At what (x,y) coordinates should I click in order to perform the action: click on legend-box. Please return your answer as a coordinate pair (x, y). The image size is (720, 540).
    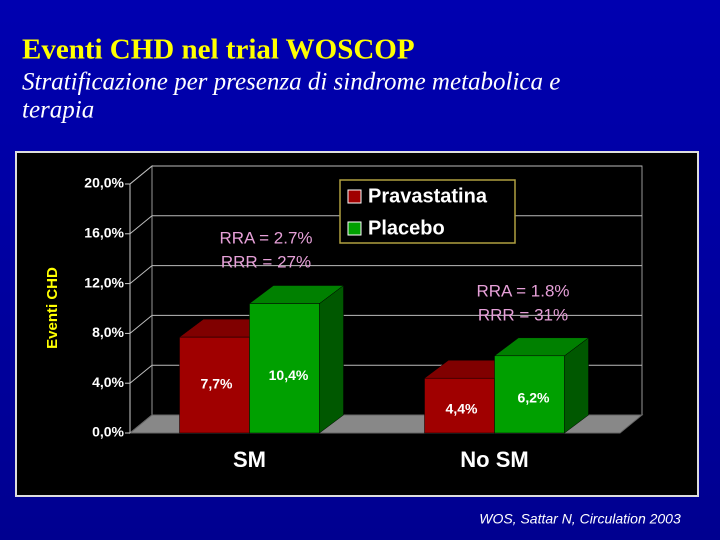
    Looking at the image, I should click on (427, 211).